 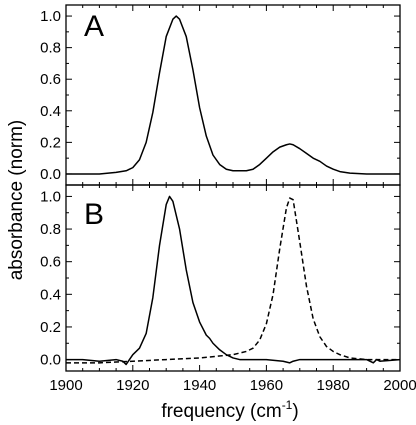 I want to click on x-tick-label: 1920, so click(x=132, y=385).